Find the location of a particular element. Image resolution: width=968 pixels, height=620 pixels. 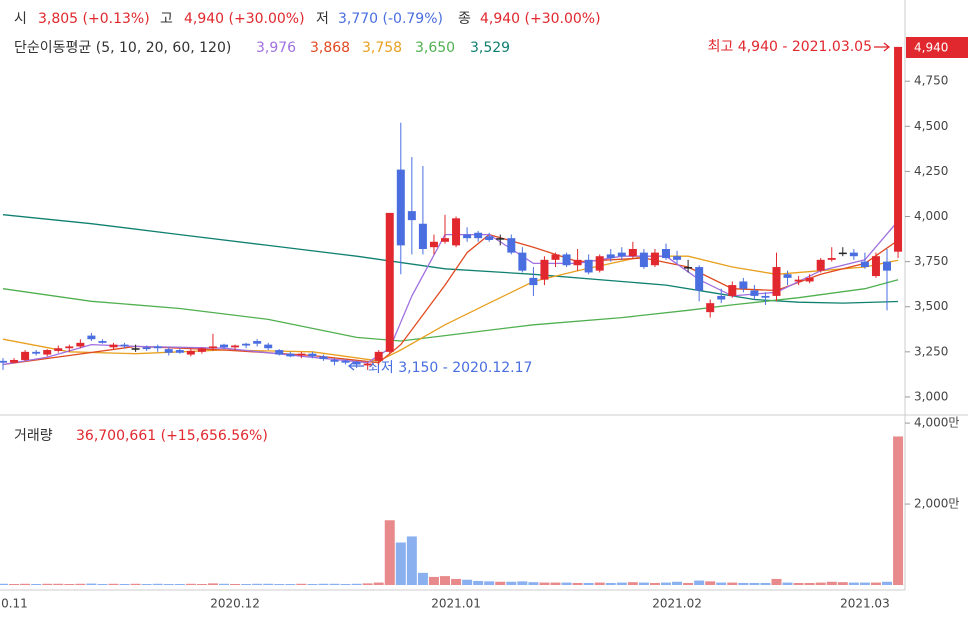

high-arrow is located at coordinates (882, 47).